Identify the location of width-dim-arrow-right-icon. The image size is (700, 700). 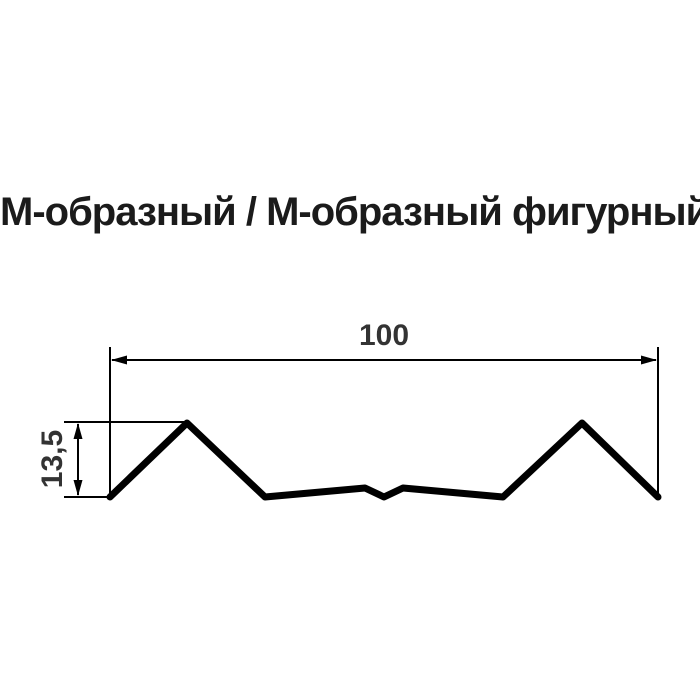
(649, 360).